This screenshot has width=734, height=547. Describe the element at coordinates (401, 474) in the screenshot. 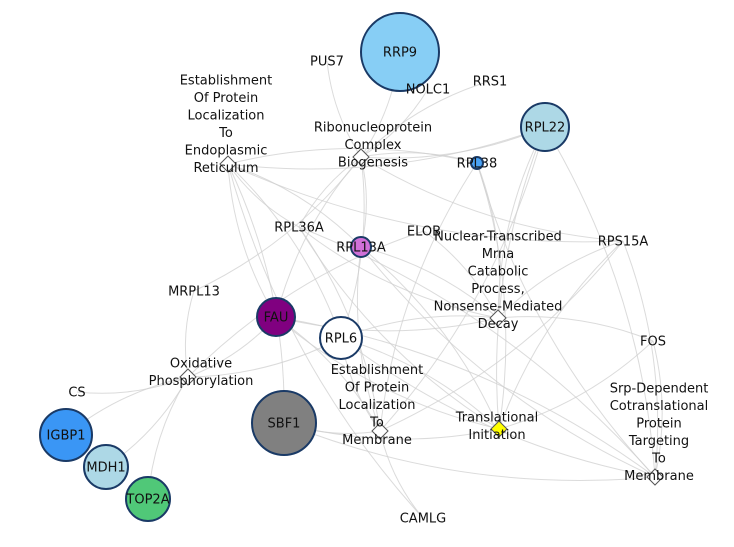

I see `edge-camlg-t_mem` at that location.